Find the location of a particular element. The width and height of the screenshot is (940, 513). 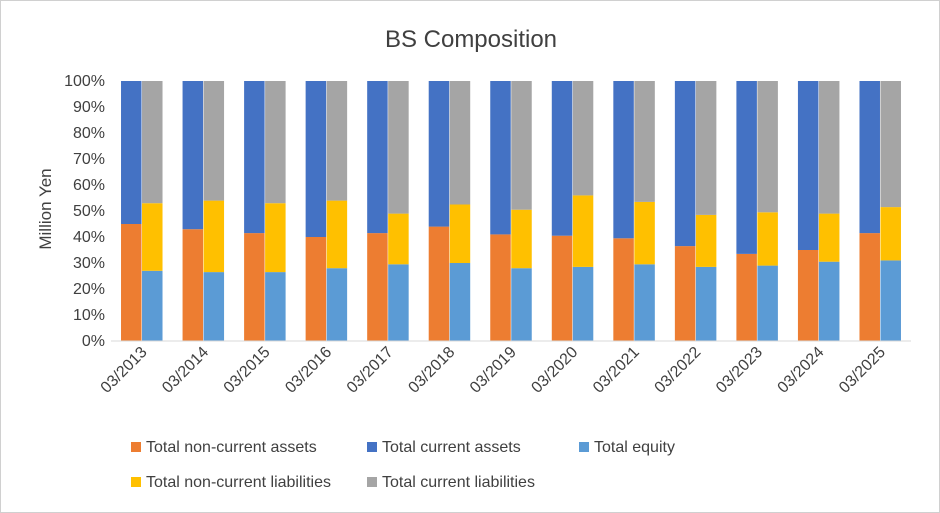

bar-total-equity-03-2023 is located at coordinates (767, 303).